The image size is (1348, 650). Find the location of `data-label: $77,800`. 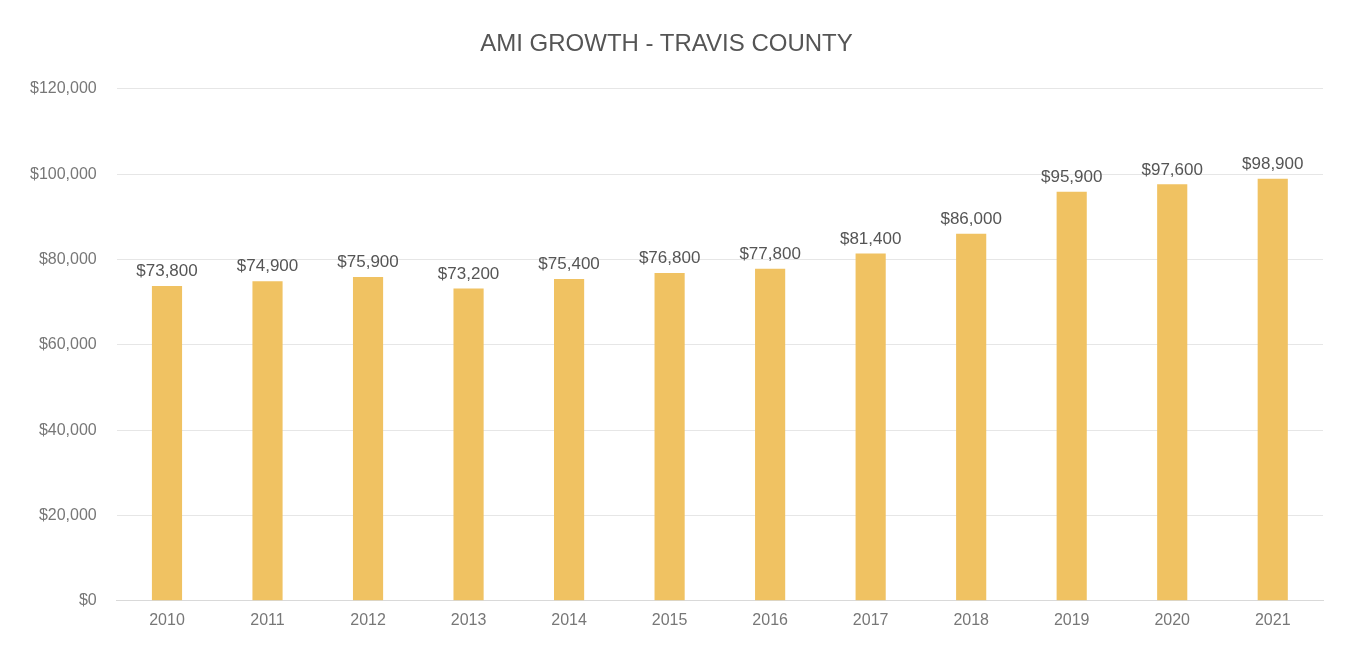

data-label: $77,800 is located at coordinates (770, 254).